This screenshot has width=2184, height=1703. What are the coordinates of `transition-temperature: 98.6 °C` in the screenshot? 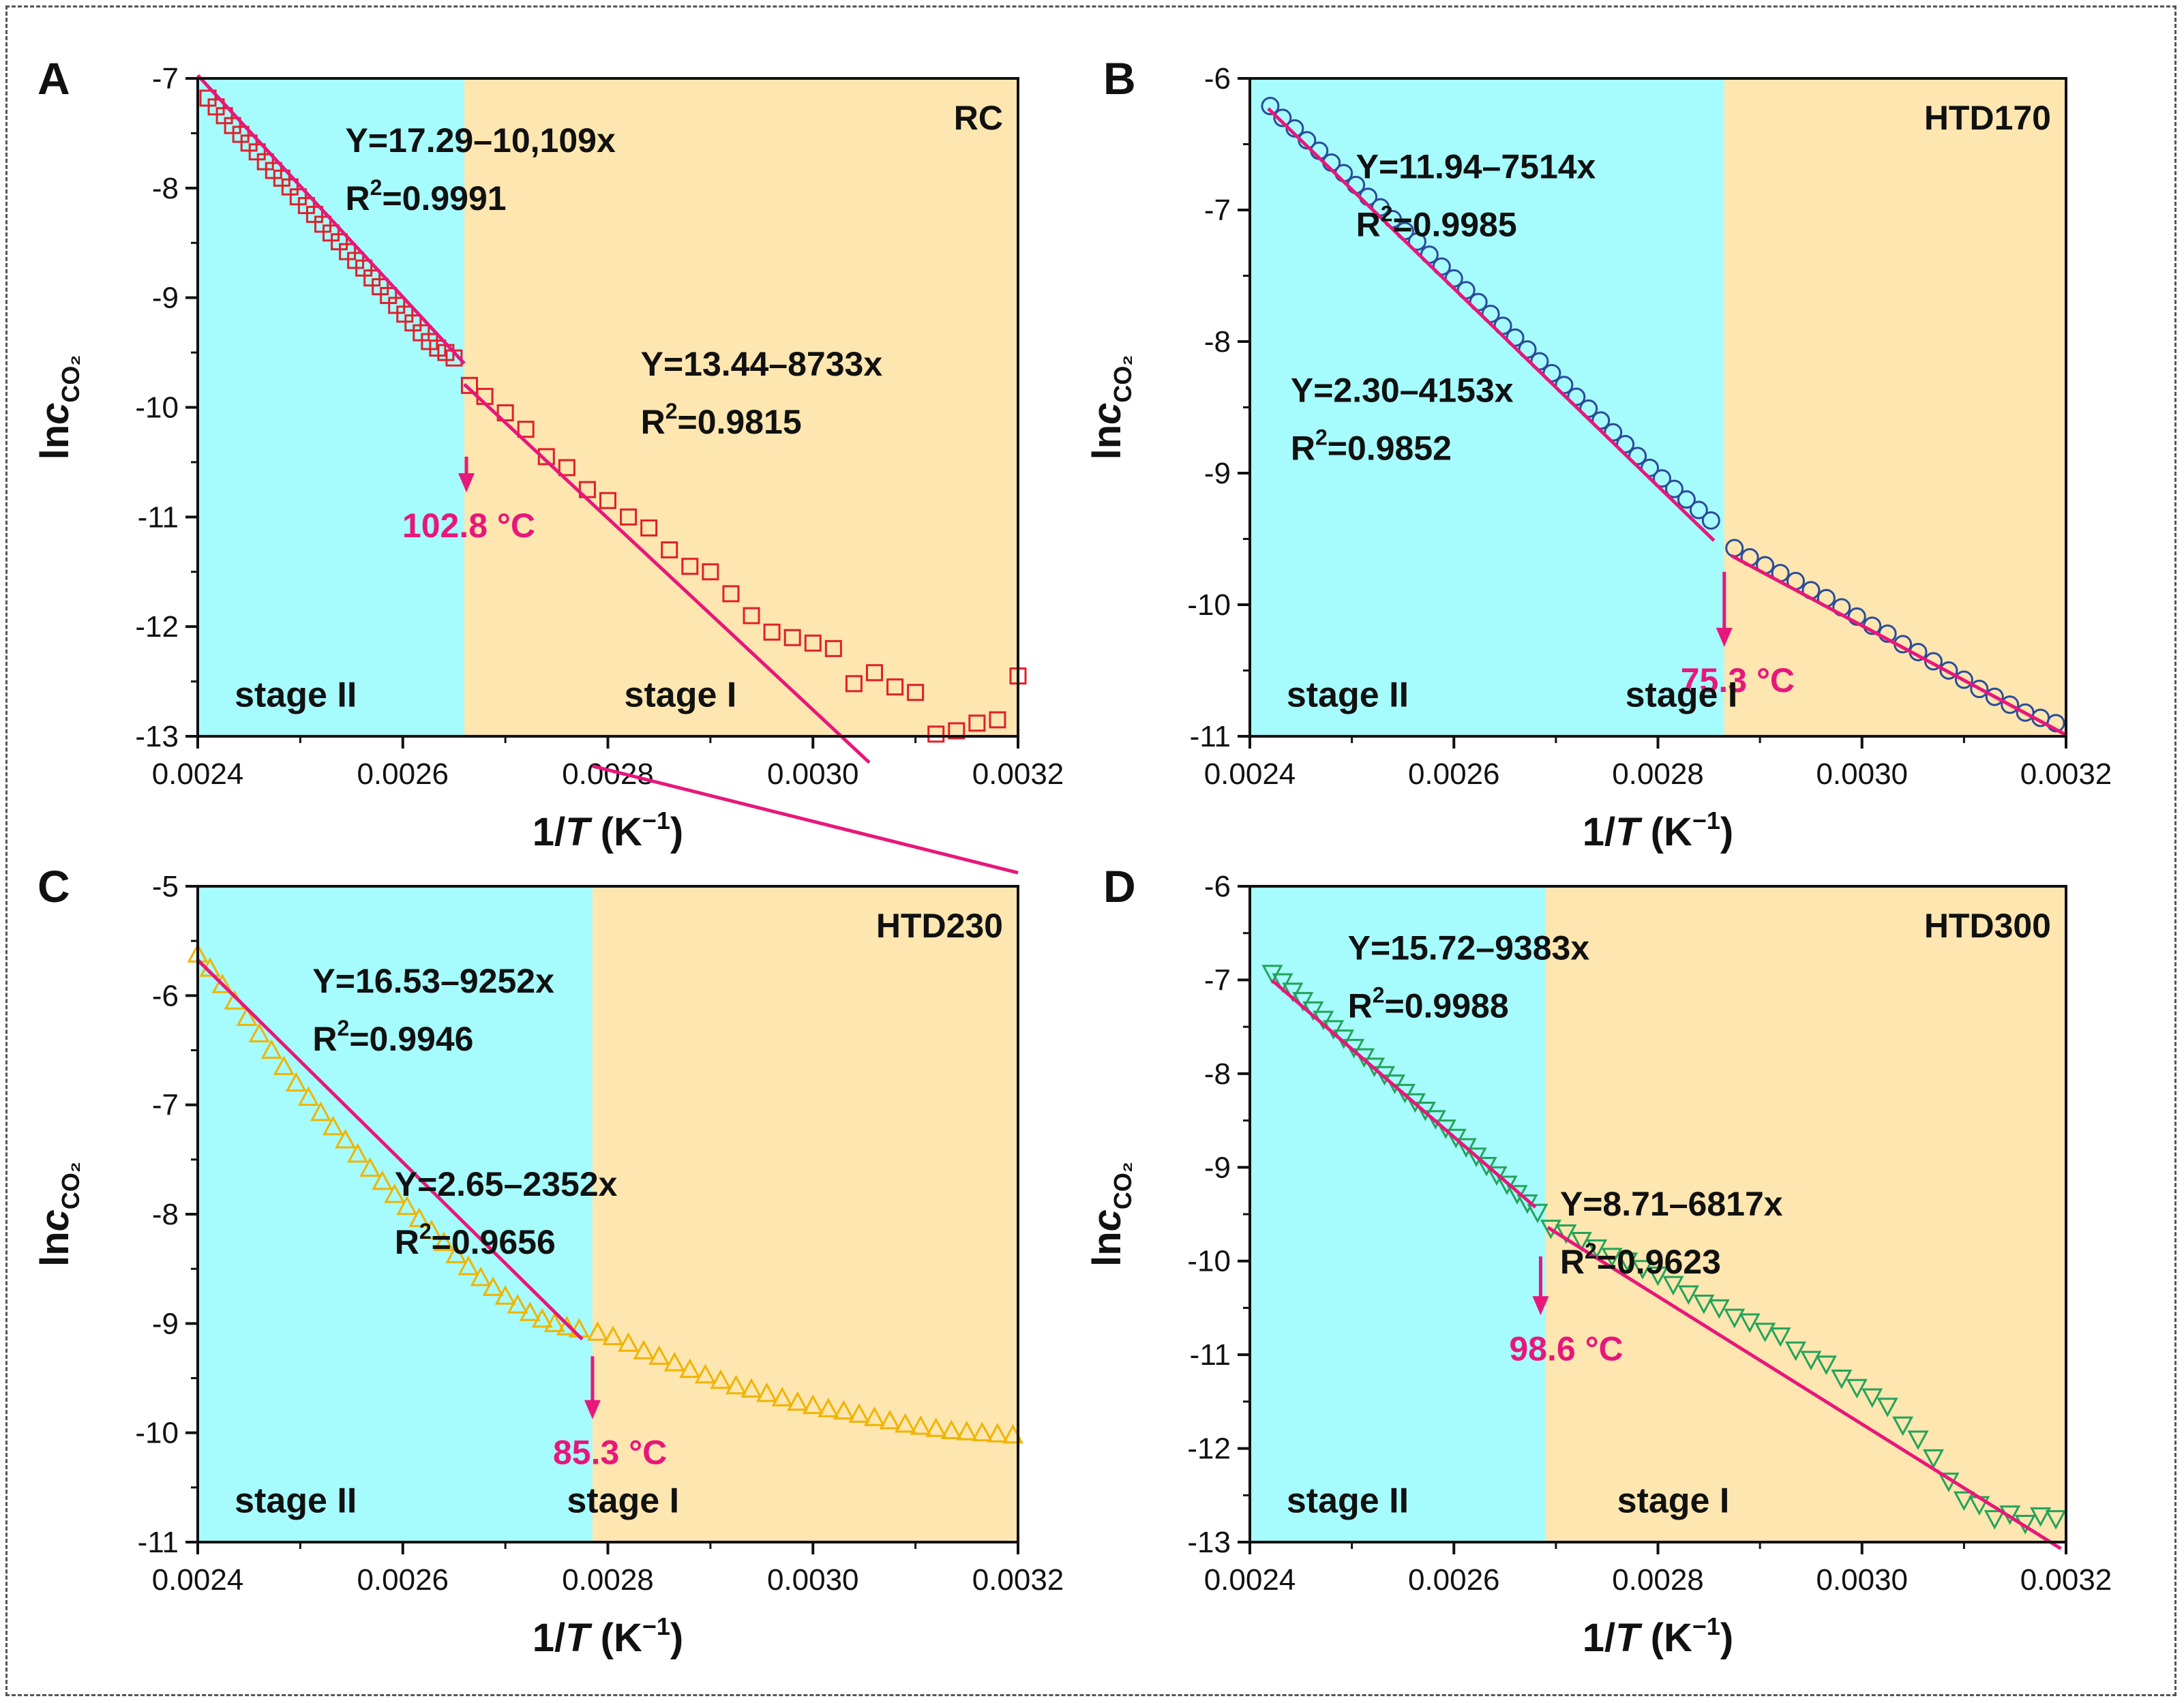 It's located at (1566, 1349).